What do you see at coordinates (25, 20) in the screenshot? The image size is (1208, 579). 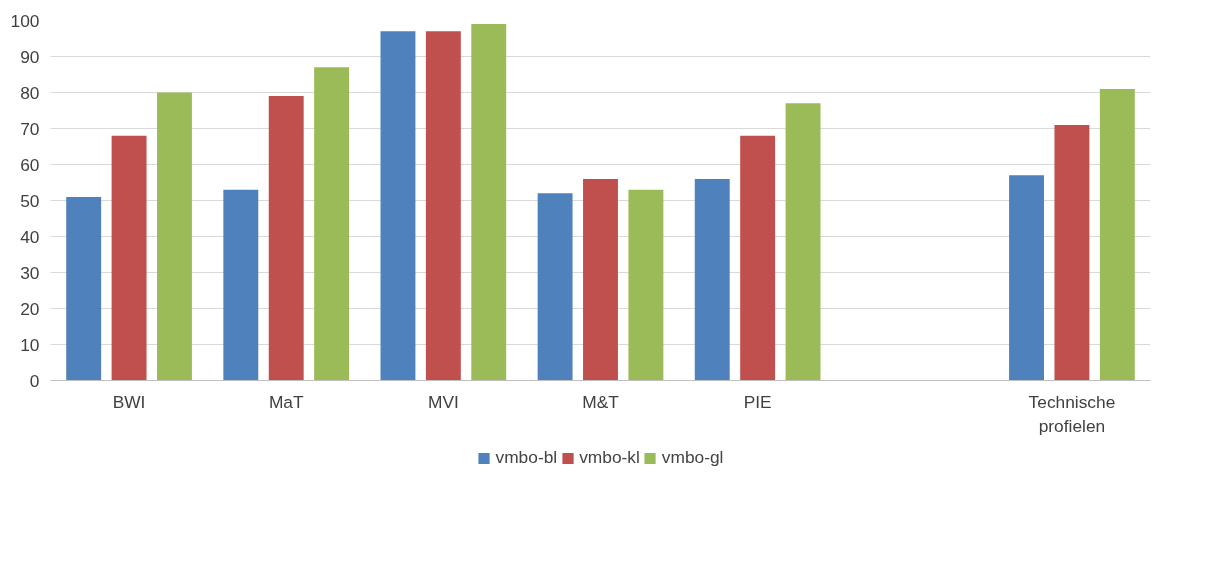 I see `y-tick-label: 100` at bounding box center [25, 20].